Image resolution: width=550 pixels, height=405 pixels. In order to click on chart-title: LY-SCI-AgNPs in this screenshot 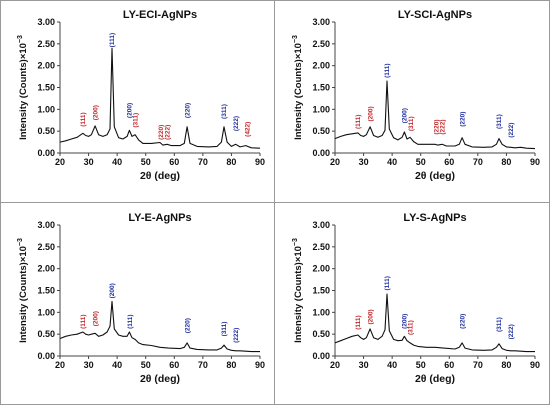, I will do `click(435, 15)`.